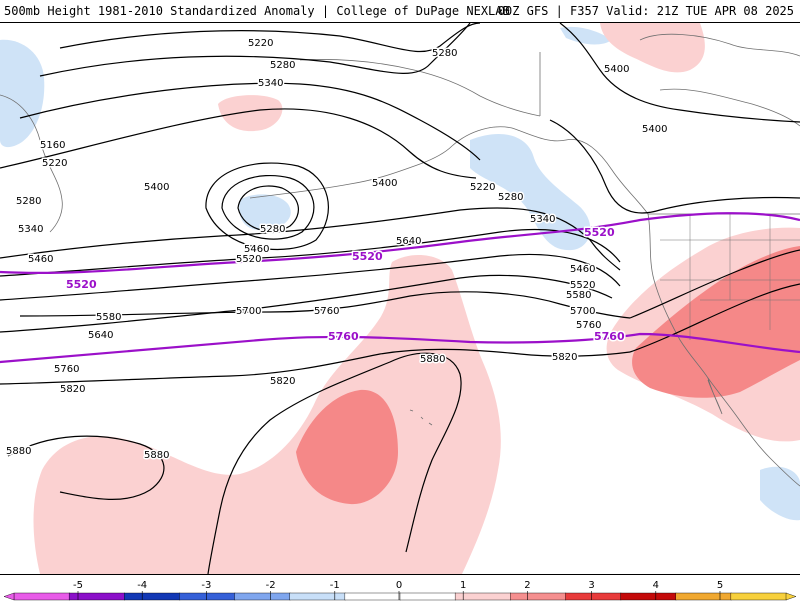  What do you see at coordinates (156, 455) in the screenshot?
I see `label-5880-southwest: 5880` at bounding box center [156, 455].